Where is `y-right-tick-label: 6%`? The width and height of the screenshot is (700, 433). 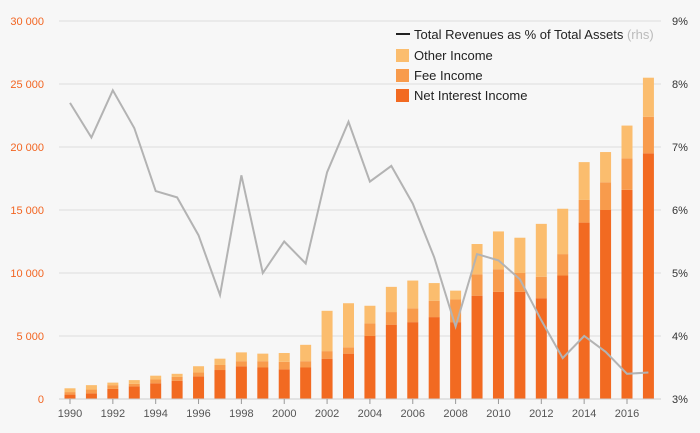 y-right-tick-label: 6% is located at coordinates (680, 211).